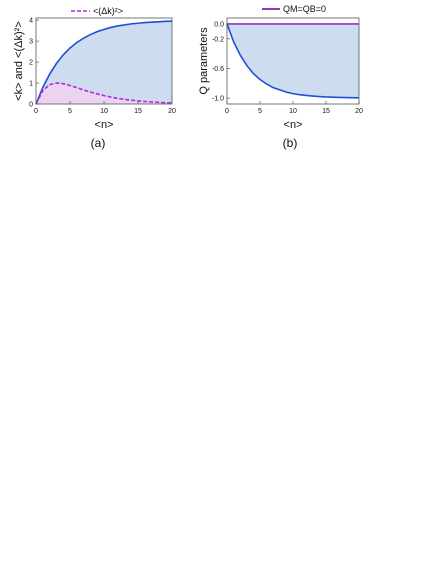  Describe the element at coordinates (19, 61) in the screenshot. I see `panel-a-ylabel: <k> and <(Δk)²>` at that location.